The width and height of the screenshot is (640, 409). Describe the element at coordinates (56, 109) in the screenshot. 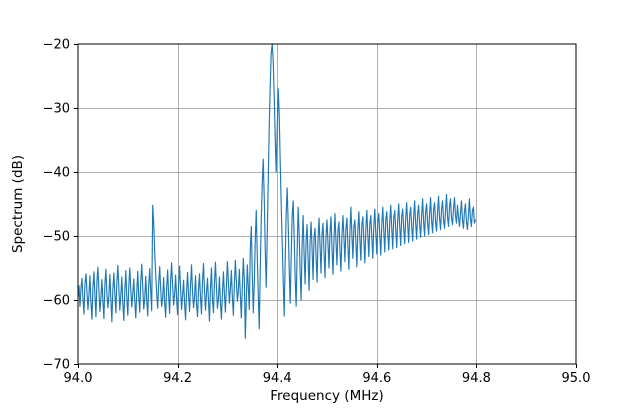

I see `y-tick-label: −30` at that location.